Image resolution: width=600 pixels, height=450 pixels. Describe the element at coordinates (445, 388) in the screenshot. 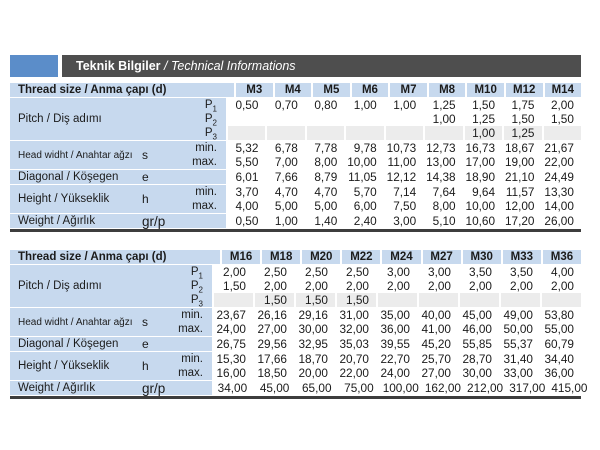

I see `data-cell: 162,00` at that location.